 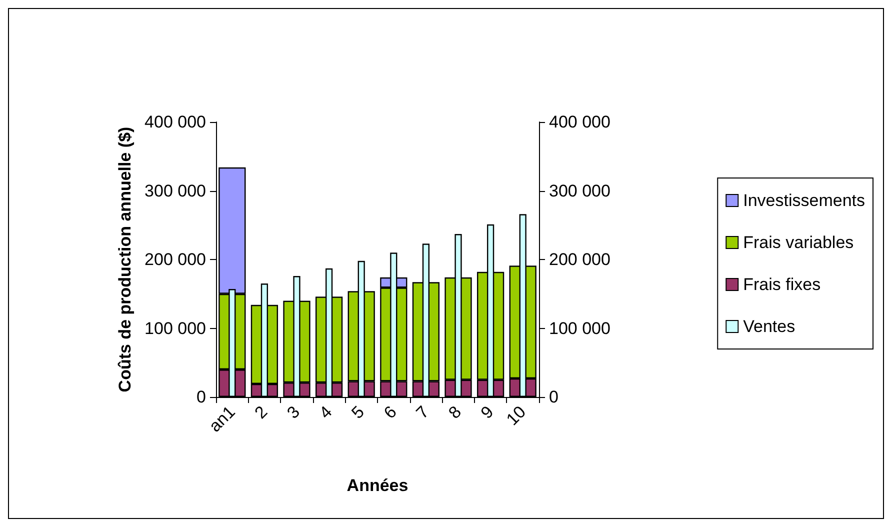 I want to click on y-tick-label: 100 000, so click(x=175, y=328).